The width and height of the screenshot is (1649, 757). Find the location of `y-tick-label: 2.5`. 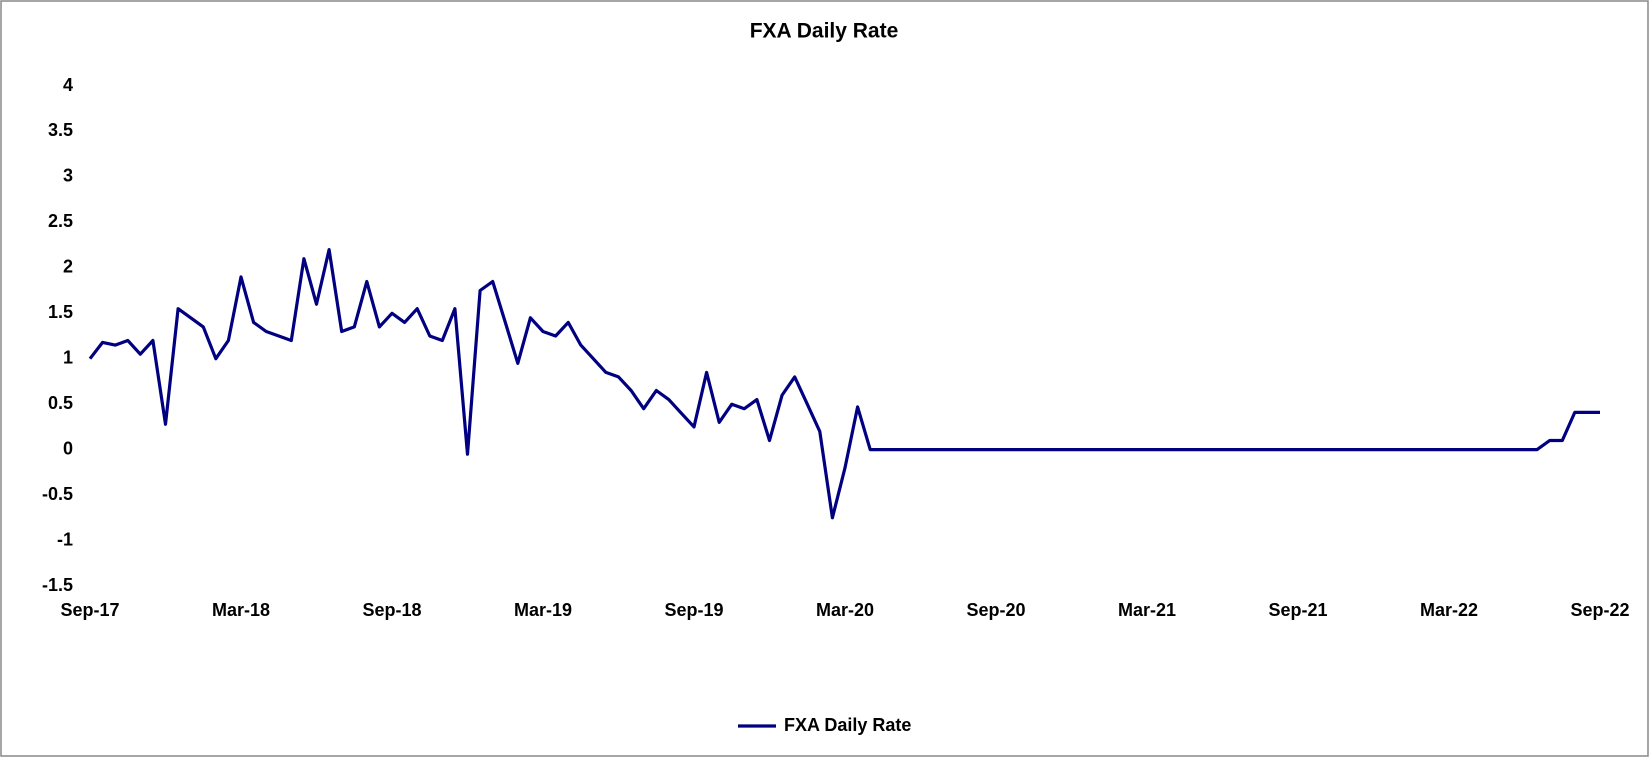

y-tick-label: 2.5 is located at coordinates (60, 221).